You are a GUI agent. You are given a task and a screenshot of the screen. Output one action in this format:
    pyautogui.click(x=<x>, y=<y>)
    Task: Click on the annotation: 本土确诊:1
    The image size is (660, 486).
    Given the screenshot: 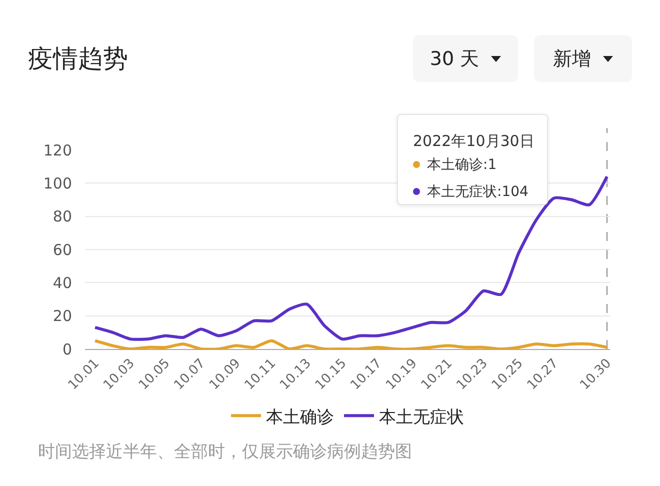 What is the action you would take?
    pyautogui.click(x=462, y=165)
    